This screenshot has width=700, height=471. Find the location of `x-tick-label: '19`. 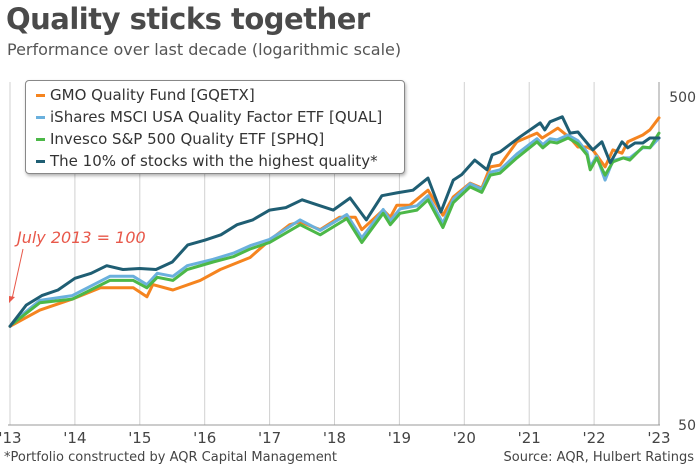

x-tick-label: '19 is located at coordinates (399, 438).